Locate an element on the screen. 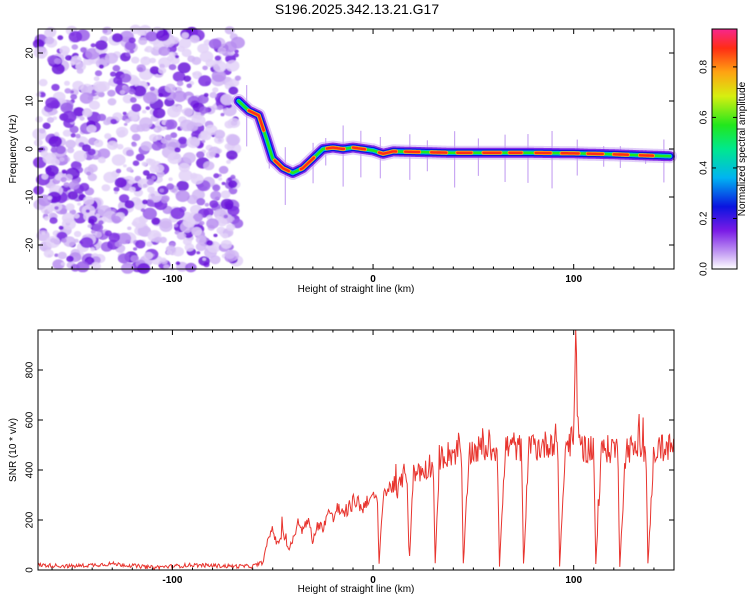 The height and width of the screenshot is (600, 750). signal-track is located at coordinates (454, 145).